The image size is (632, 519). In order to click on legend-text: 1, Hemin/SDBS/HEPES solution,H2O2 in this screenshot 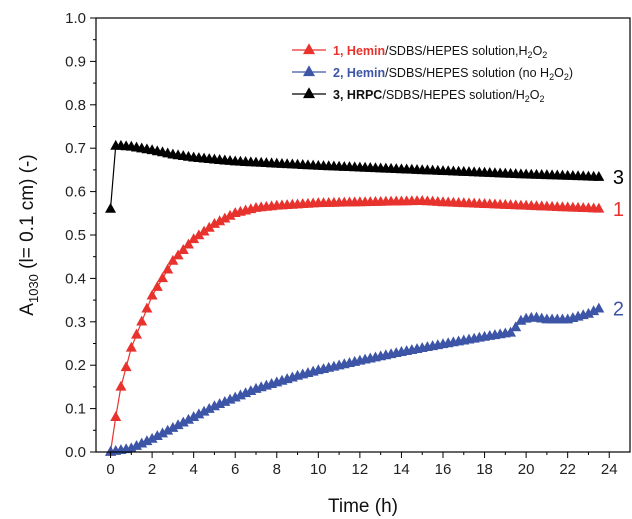, I will do `click(440, 52)`.